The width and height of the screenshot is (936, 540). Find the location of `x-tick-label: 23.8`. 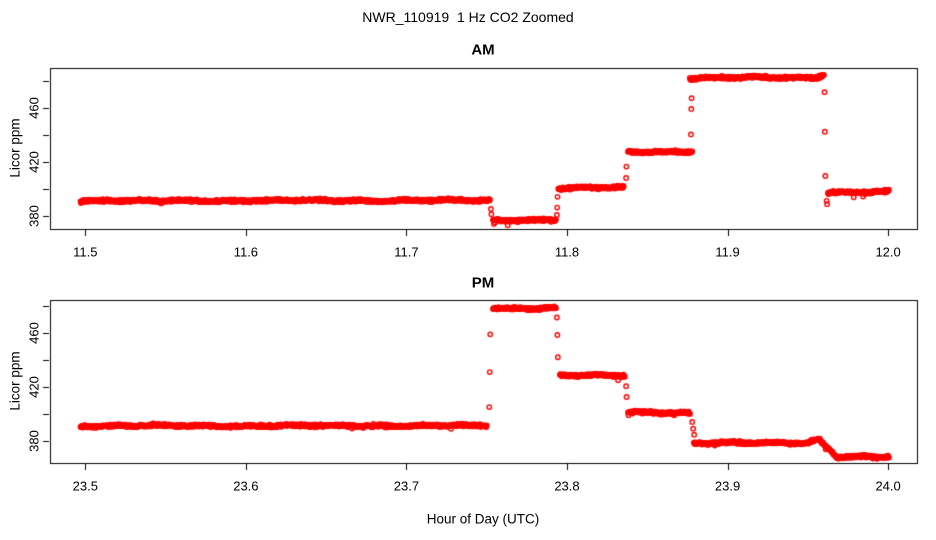

x-tick-label: 23.8 is located at coordinates (567, 486).